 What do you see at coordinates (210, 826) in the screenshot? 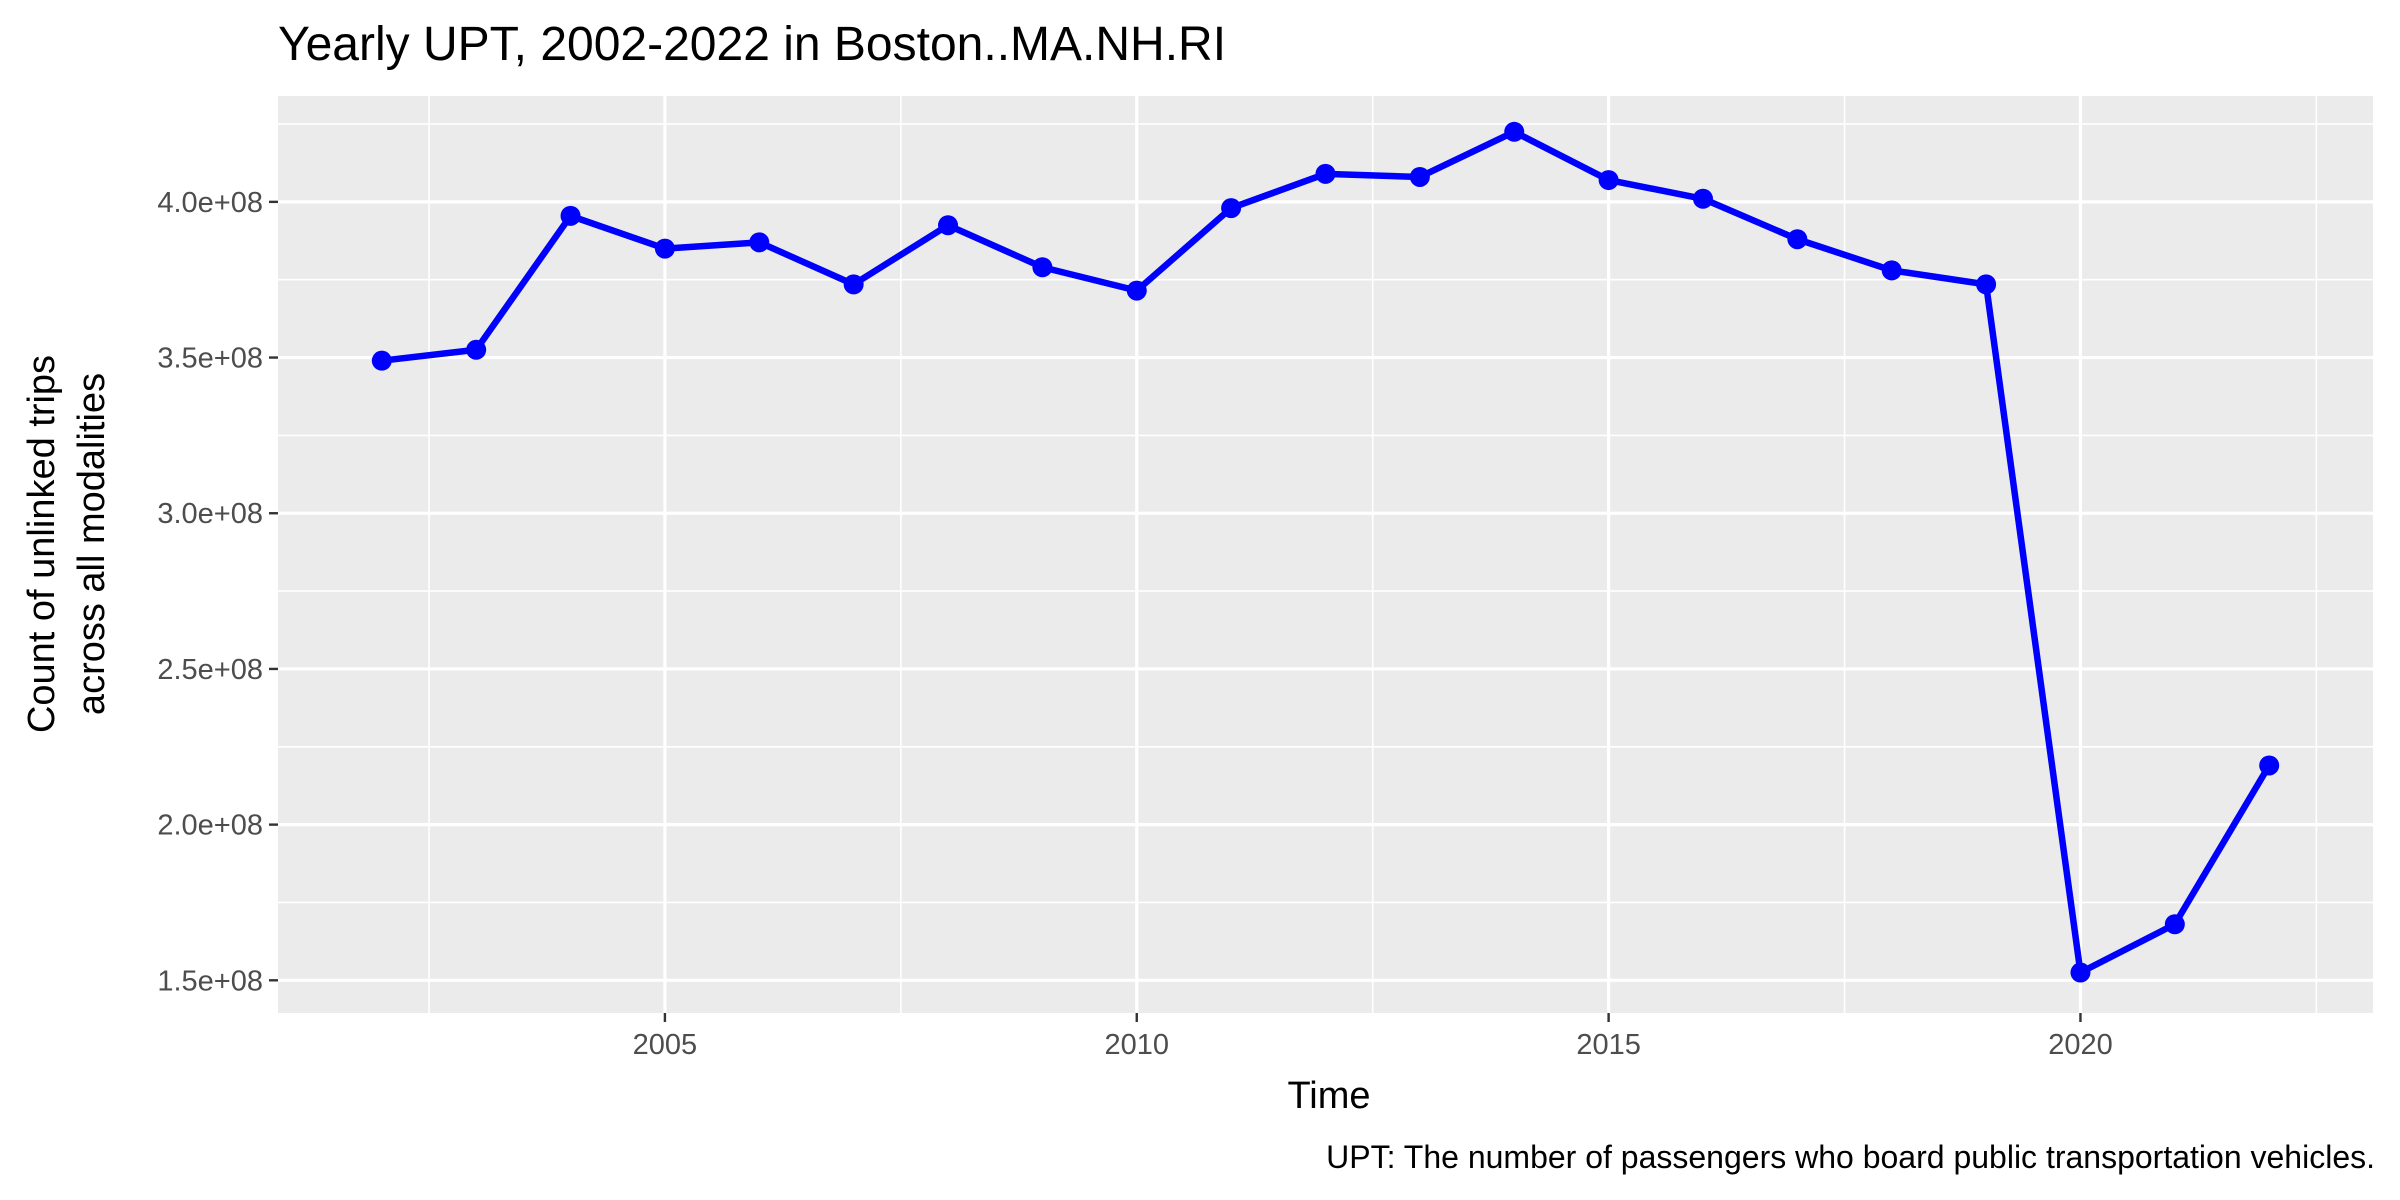
I see `y-axis-tick-label: 2.0e+08` at bounding box center [210, 826].